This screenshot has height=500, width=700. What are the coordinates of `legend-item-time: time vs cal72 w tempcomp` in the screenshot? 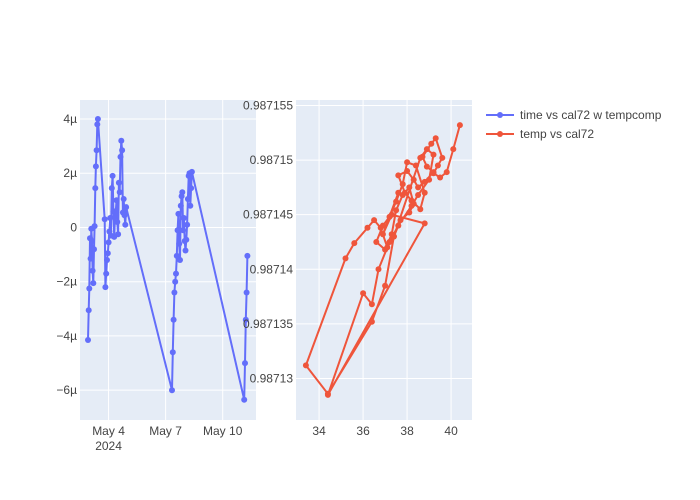 It's located at (574, 115).